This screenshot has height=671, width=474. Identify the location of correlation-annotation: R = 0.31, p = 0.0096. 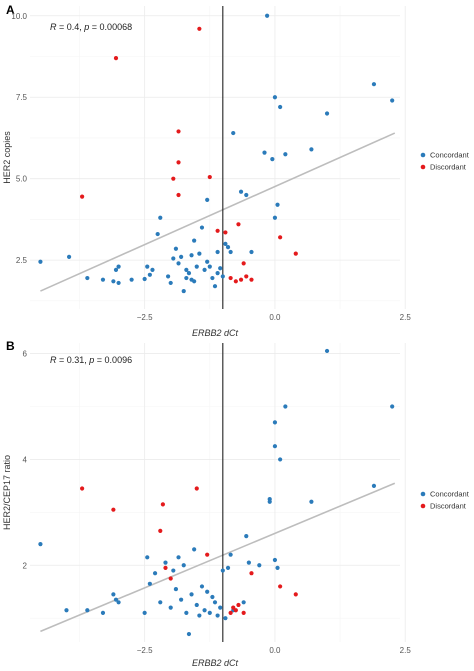
(91, 360).